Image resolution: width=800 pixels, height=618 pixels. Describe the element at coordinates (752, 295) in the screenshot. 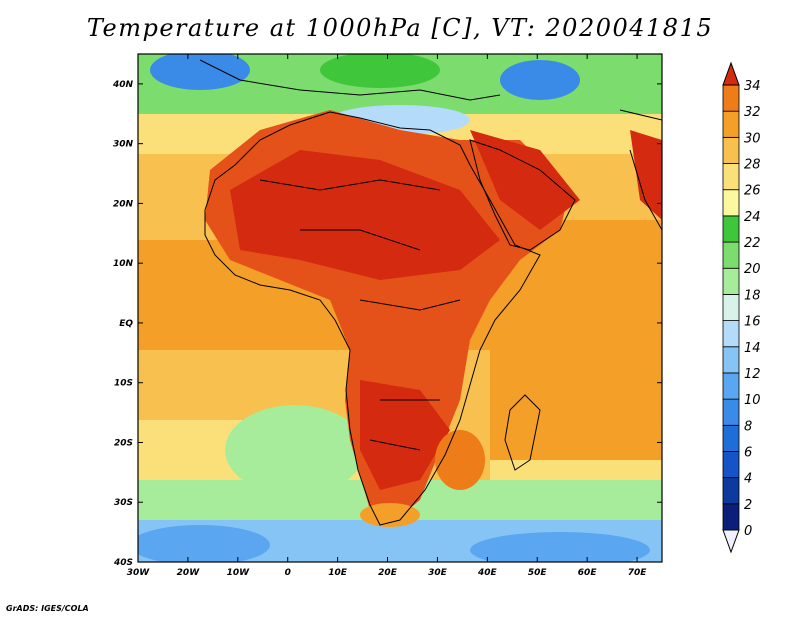

I see `colorbar-tick-label: 18` at that location.